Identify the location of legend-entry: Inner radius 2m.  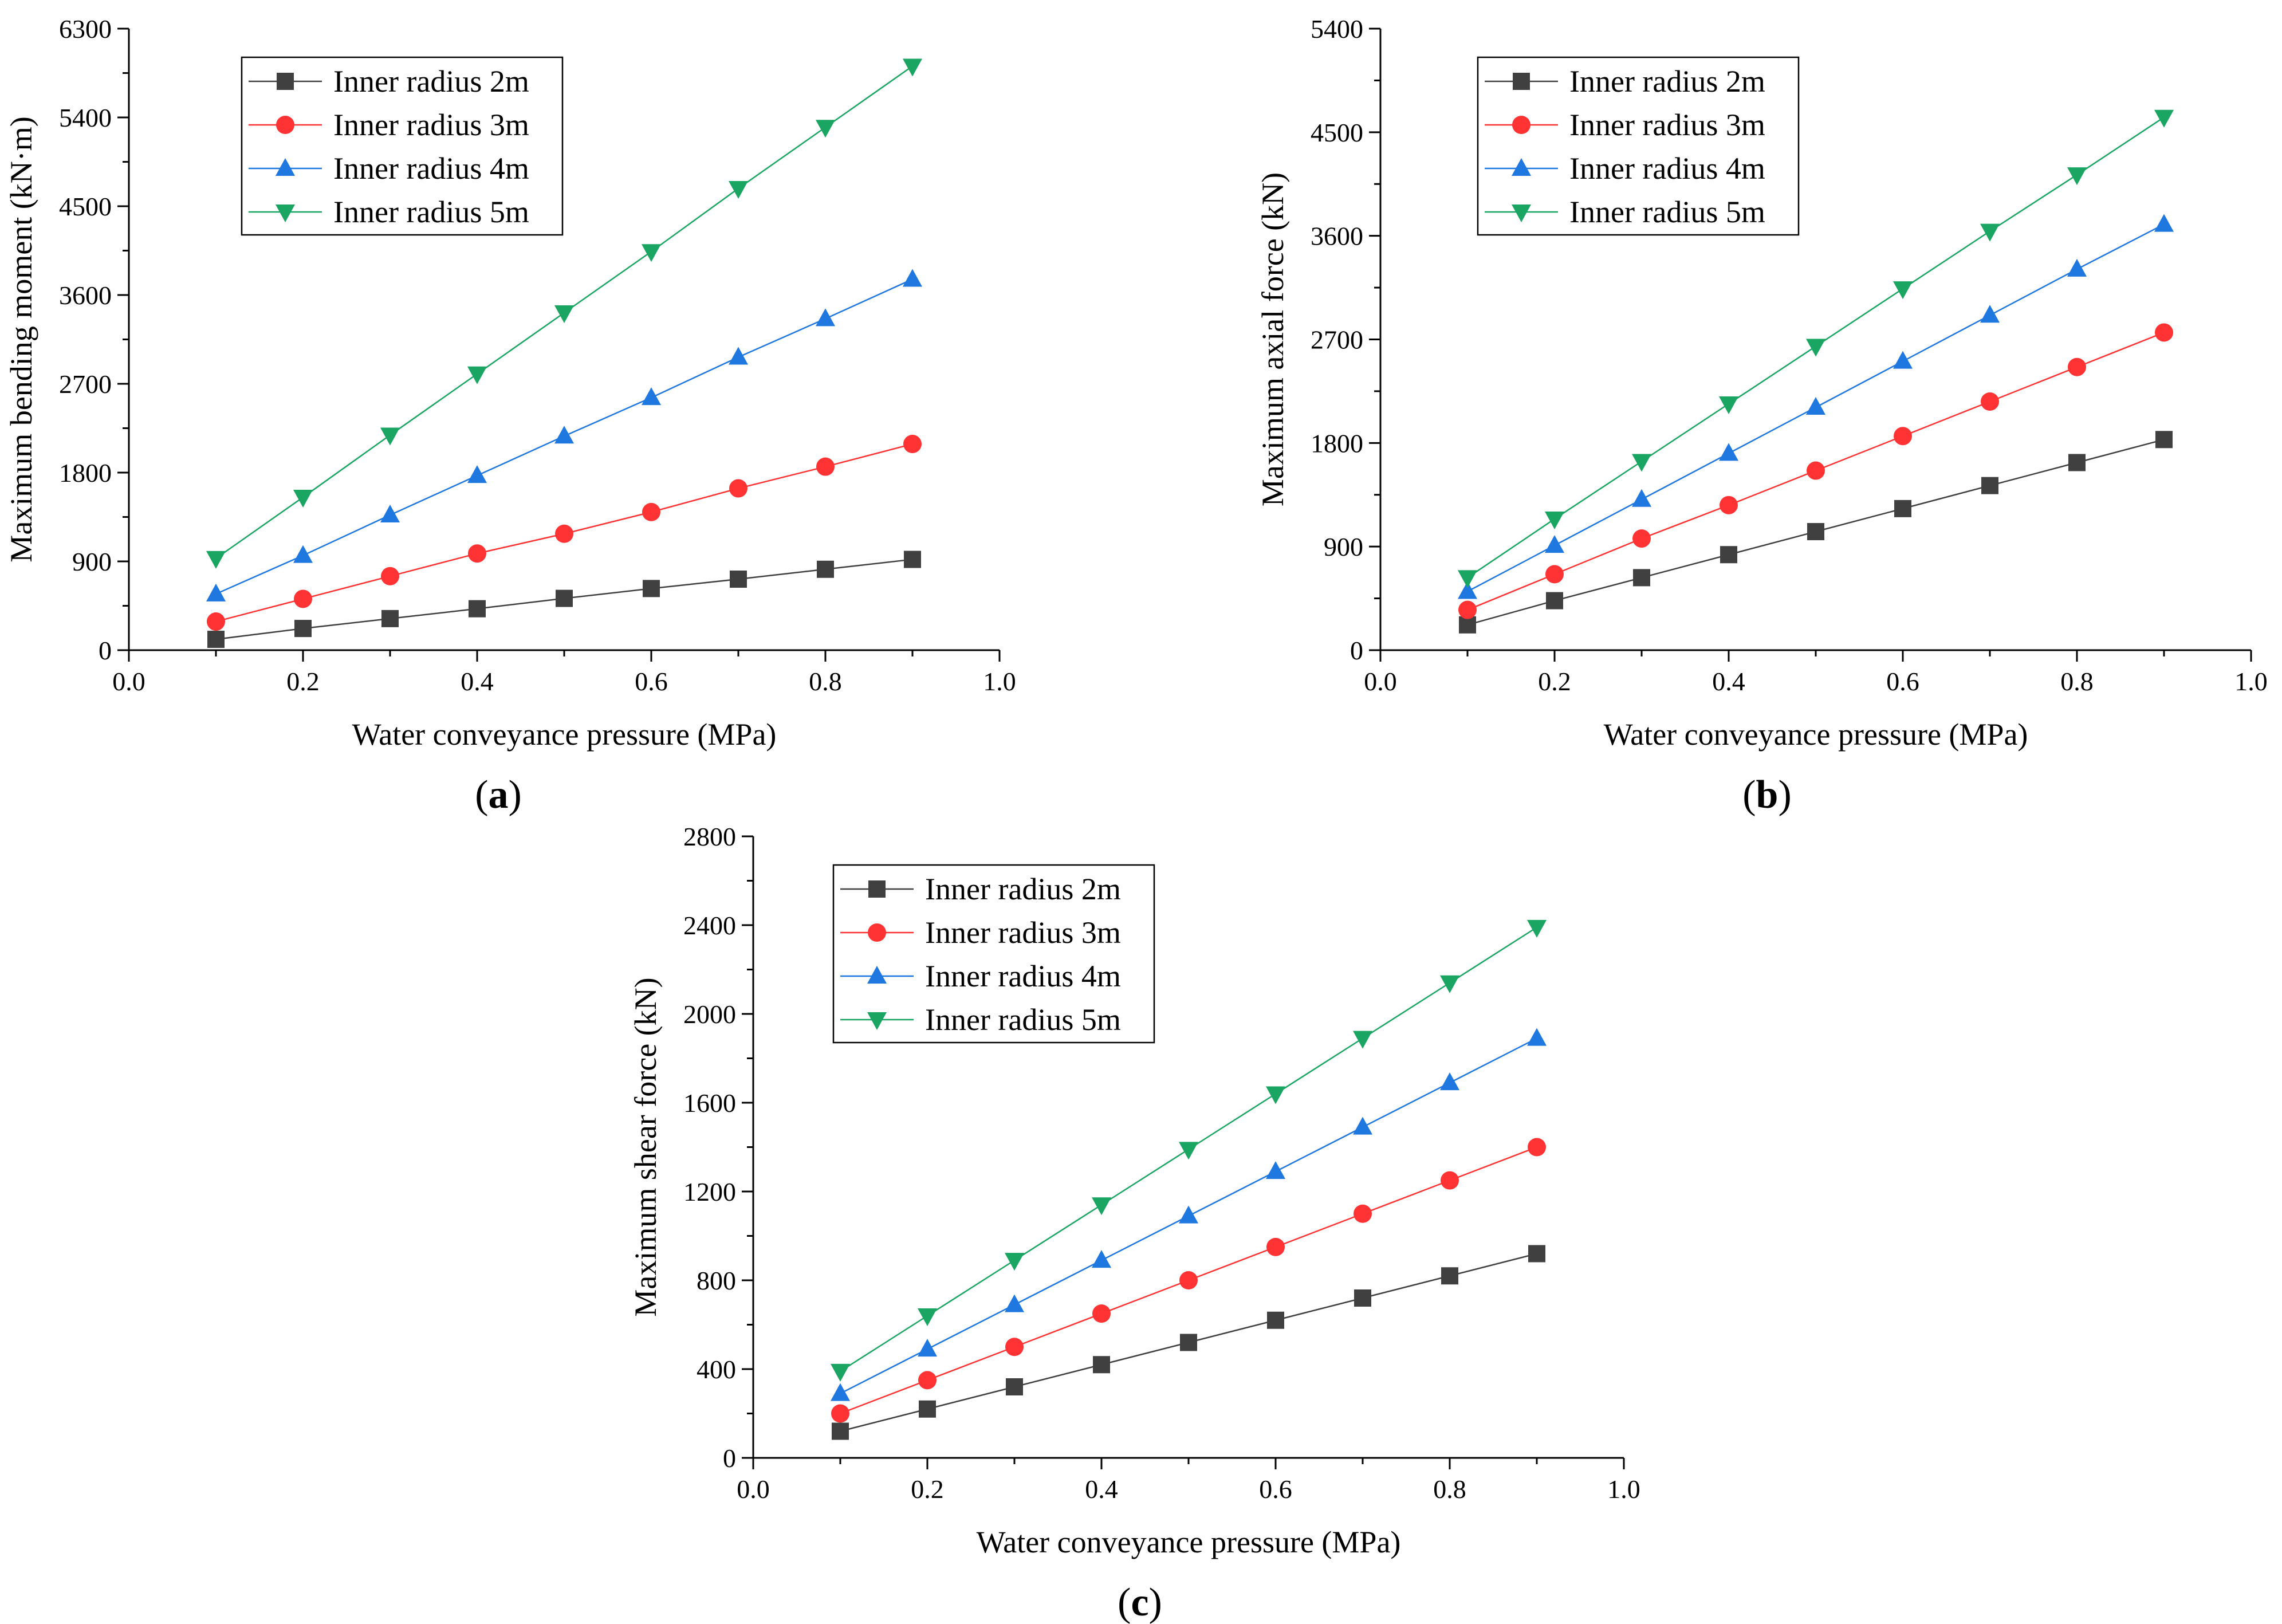
(981, 889).